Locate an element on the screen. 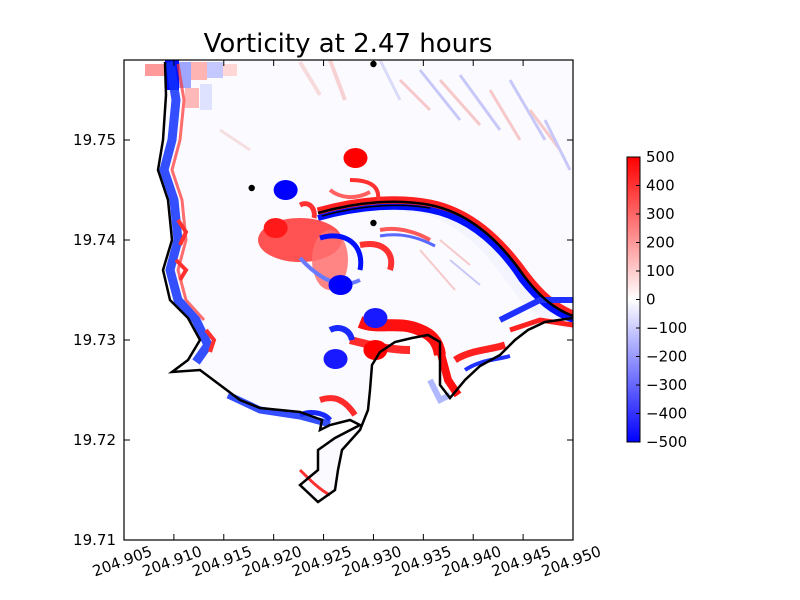 The width and height of the screenshot is (800, 600). colorbar-tick-label: 400 is located at coordinates (660, 186).